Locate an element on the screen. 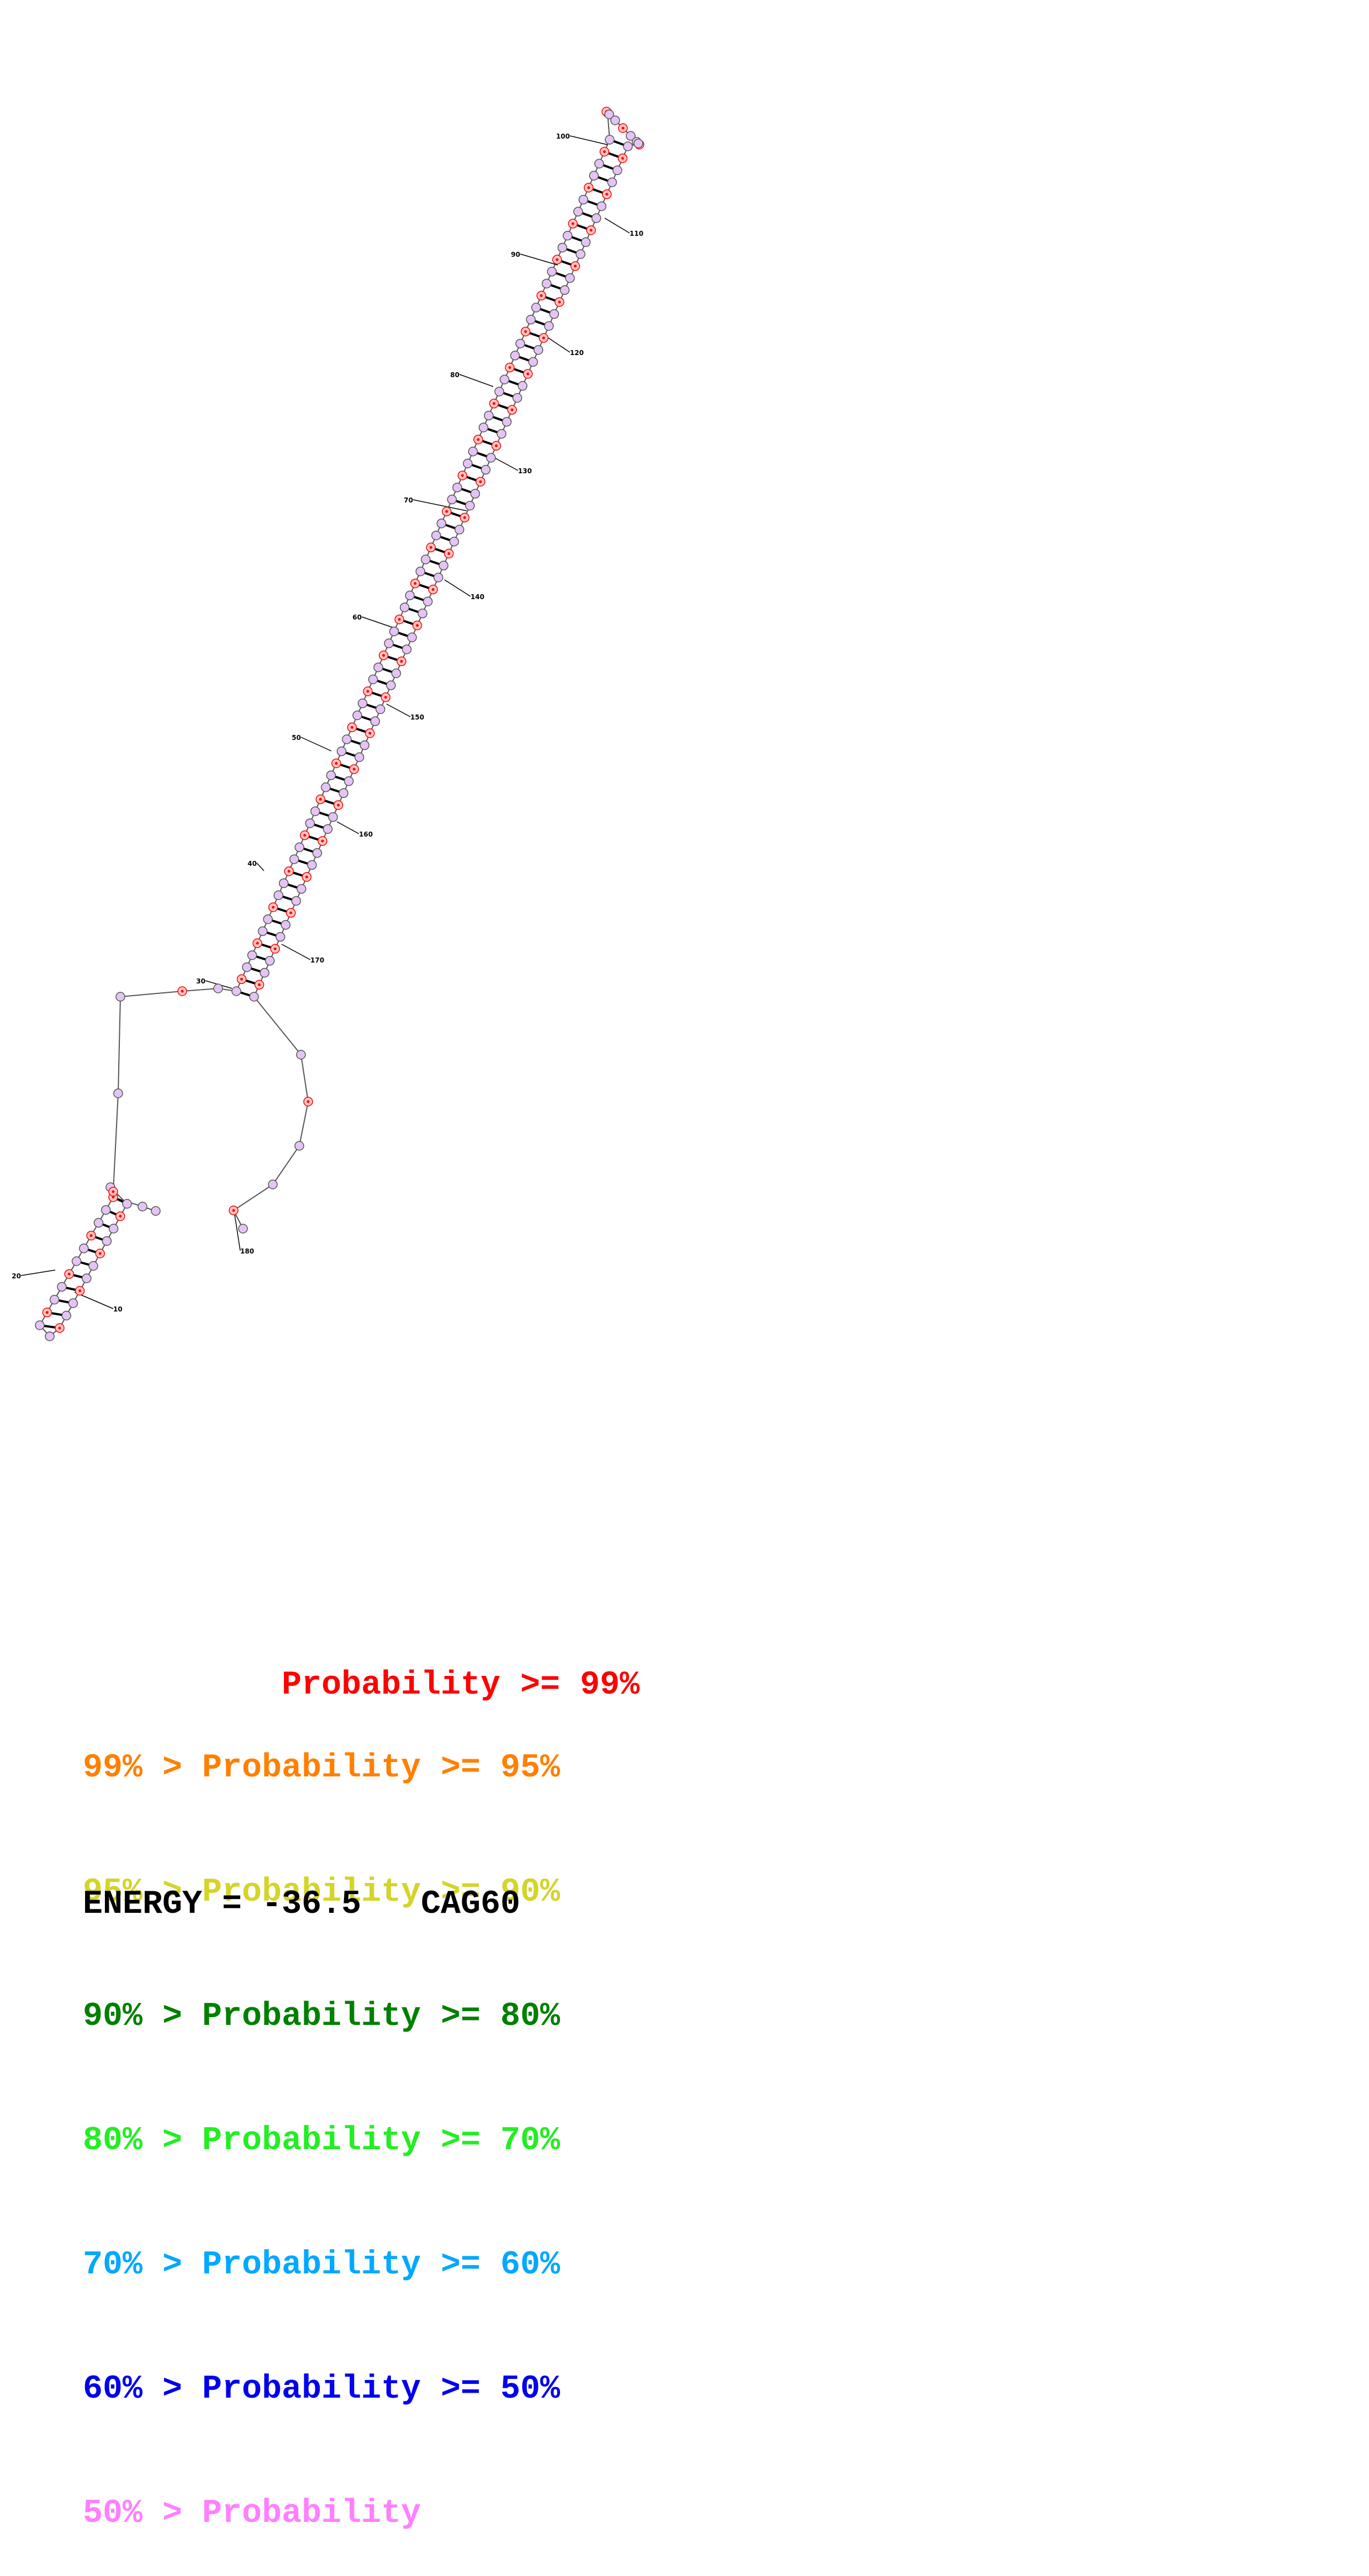  position-label: 180 is located at coordinates (247, 1251).